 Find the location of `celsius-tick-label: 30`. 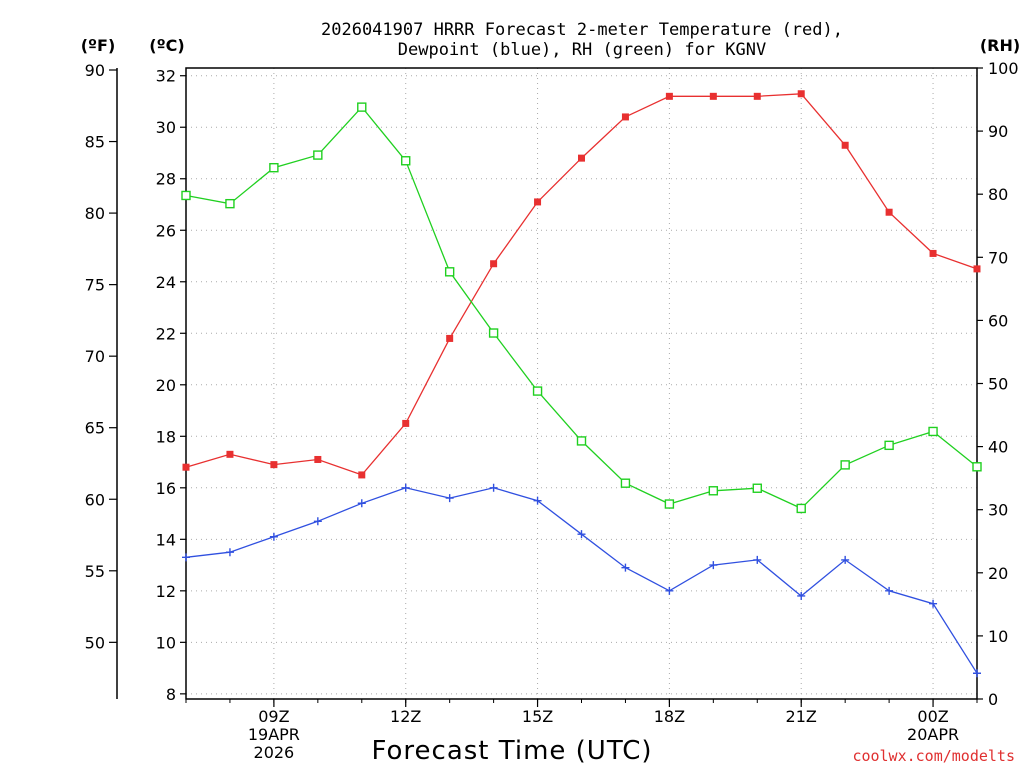

celsius-tick-label: 30 is located at coordinates (166, 127).